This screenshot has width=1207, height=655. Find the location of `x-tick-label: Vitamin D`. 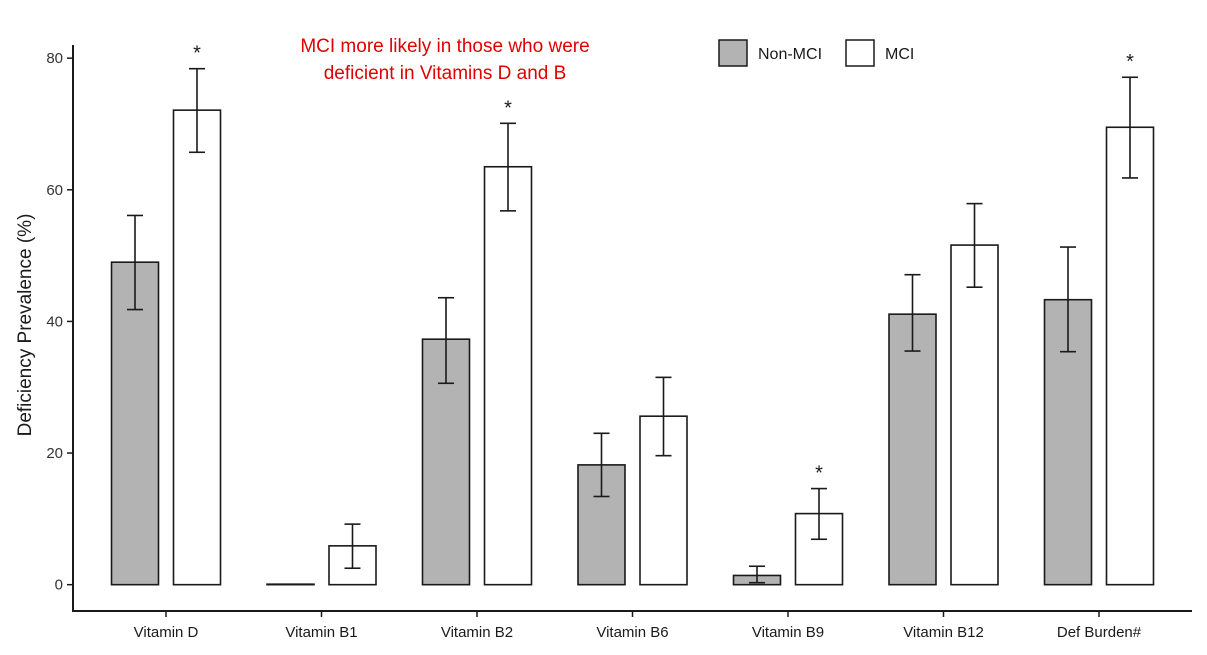

x-tick-label: Vitamin D is located at coordinates (166, 632).